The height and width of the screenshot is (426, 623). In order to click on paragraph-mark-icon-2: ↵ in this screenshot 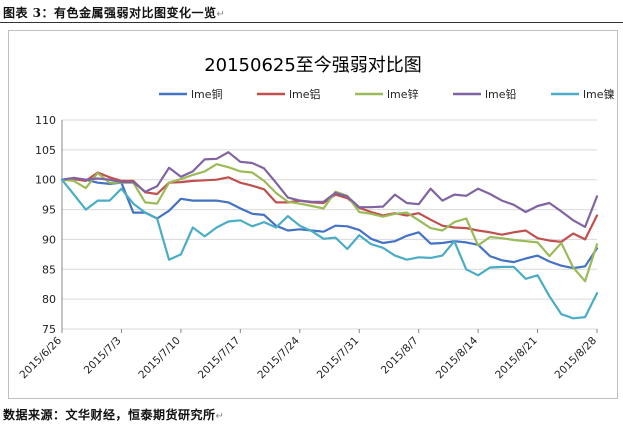, I will do `click(220, 416)`.